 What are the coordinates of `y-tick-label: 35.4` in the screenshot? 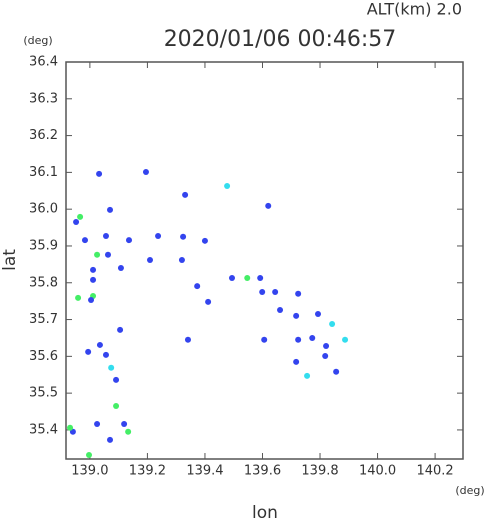 It's located at (43, 429).